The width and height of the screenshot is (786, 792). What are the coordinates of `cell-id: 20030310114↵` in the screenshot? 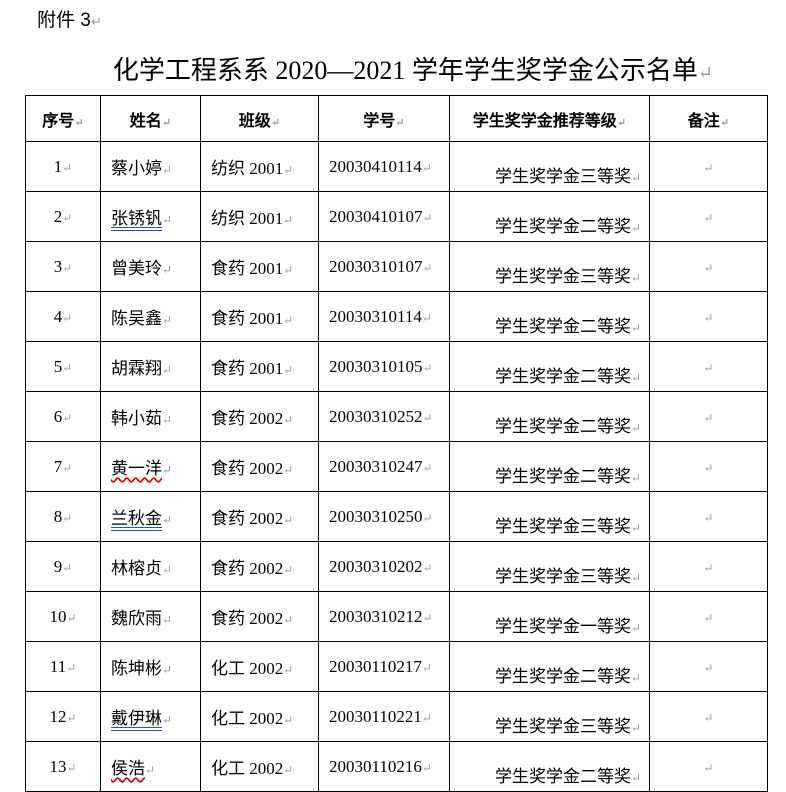 It's located at (384, 316).